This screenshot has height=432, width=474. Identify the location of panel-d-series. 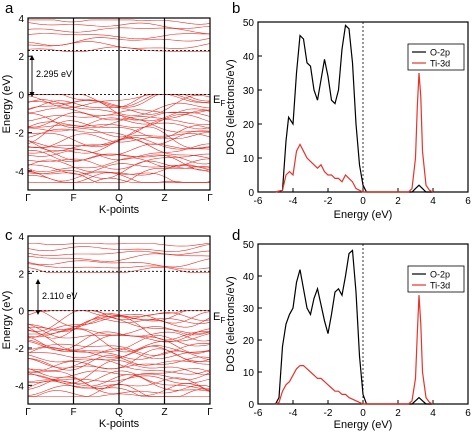
(354, 327).